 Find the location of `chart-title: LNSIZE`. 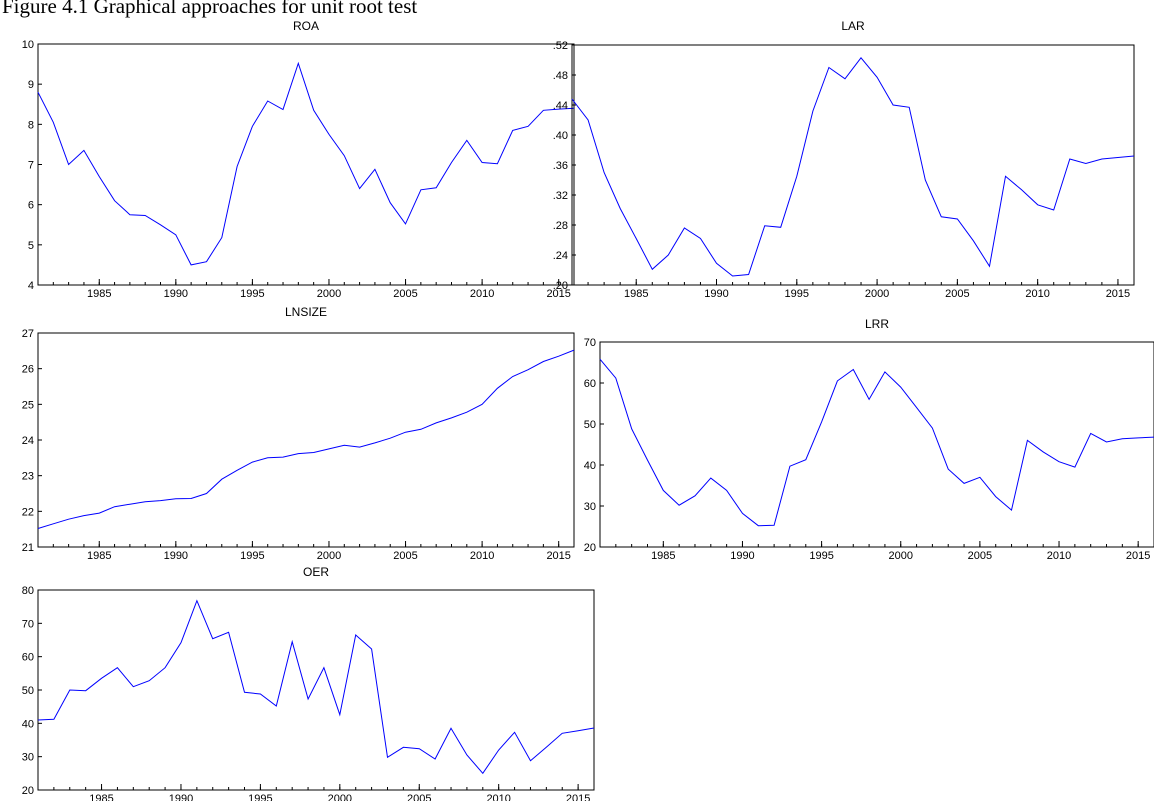

chart-title: LNSIZE is located at coordinates (306, 312).